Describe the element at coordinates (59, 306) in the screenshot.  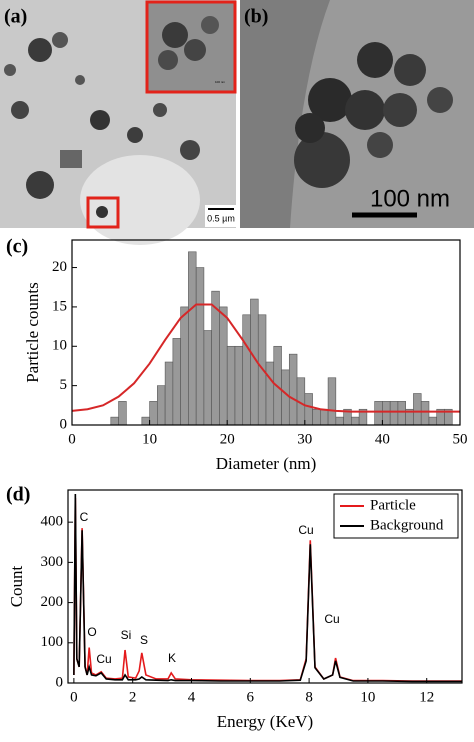
I see `y-tick-label: 15` at that location.